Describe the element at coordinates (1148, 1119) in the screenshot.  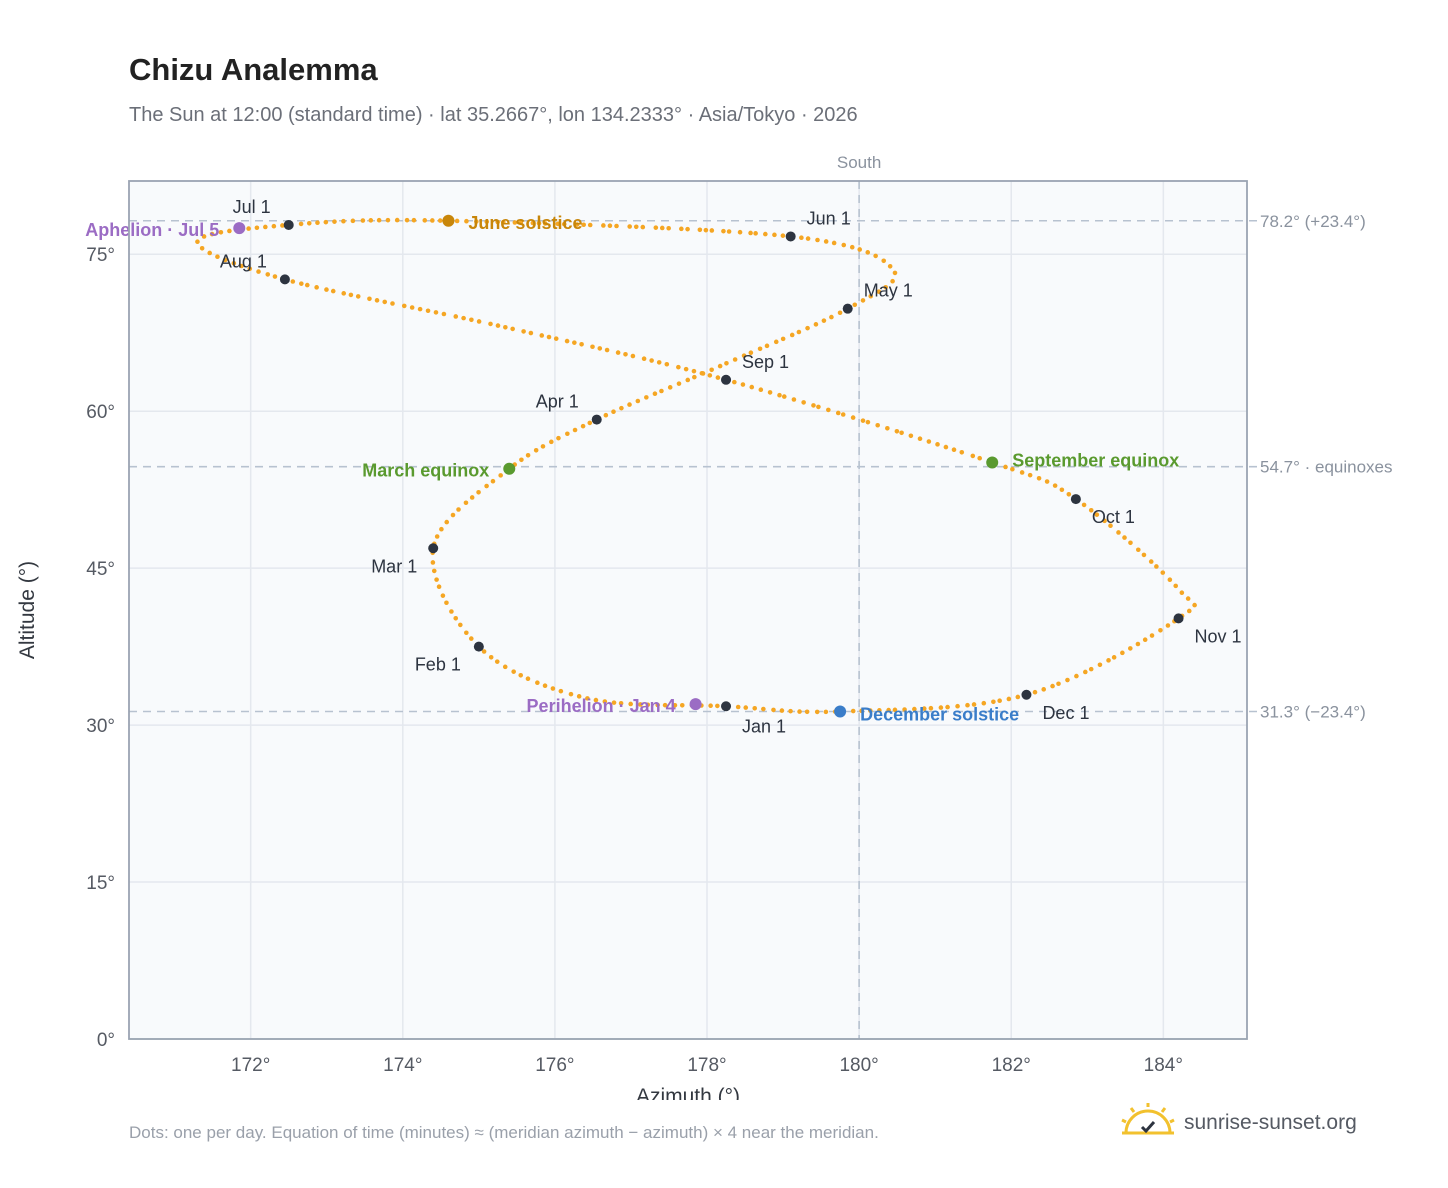
I see `sun-logo-icon` at that location.